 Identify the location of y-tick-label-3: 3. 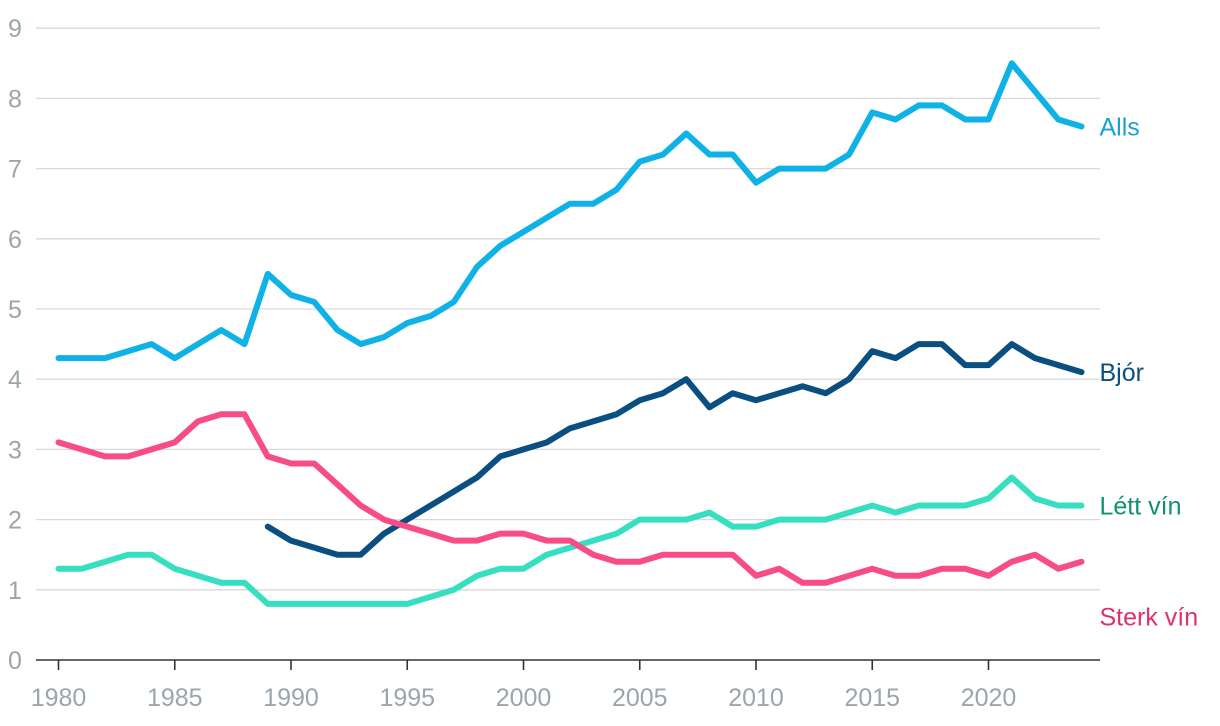
(15, 450).